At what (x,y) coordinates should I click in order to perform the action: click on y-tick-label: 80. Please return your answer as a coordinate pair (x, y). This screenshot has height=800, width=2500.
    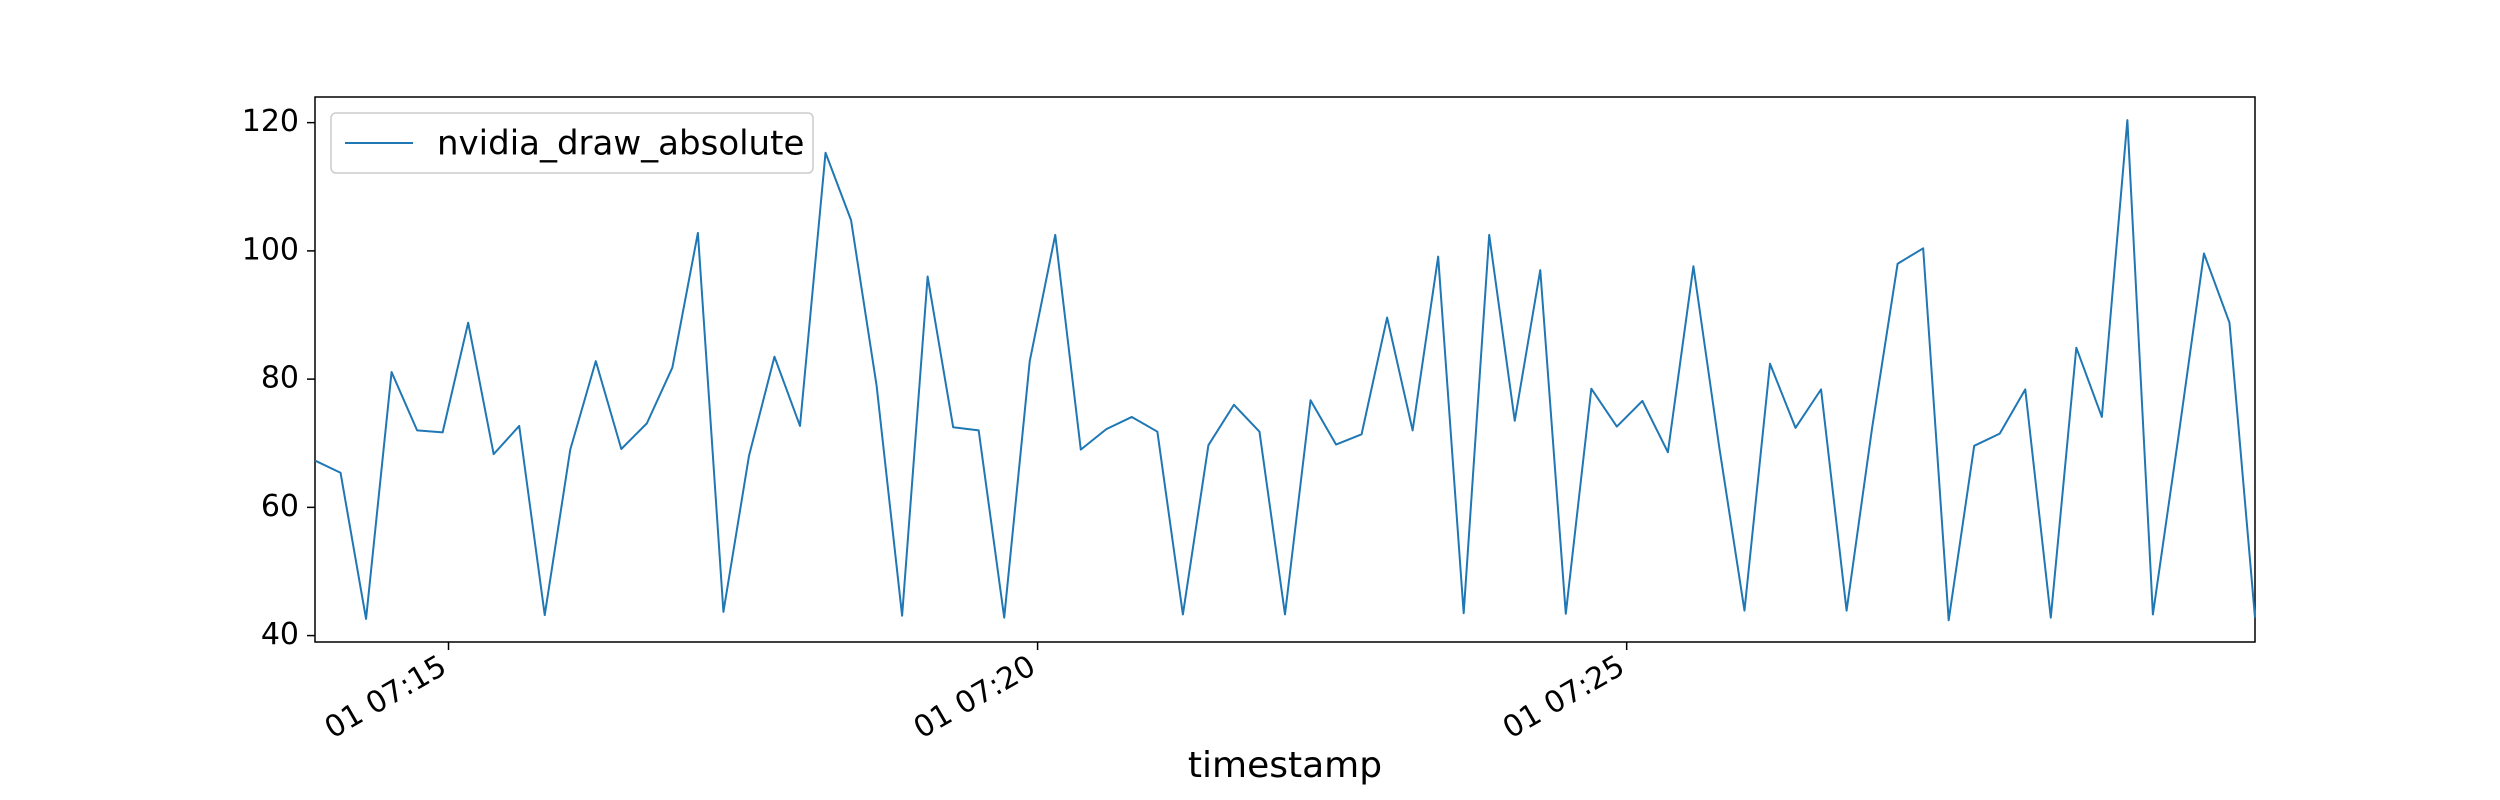
    Looking at the image, I should click on (280, 378).